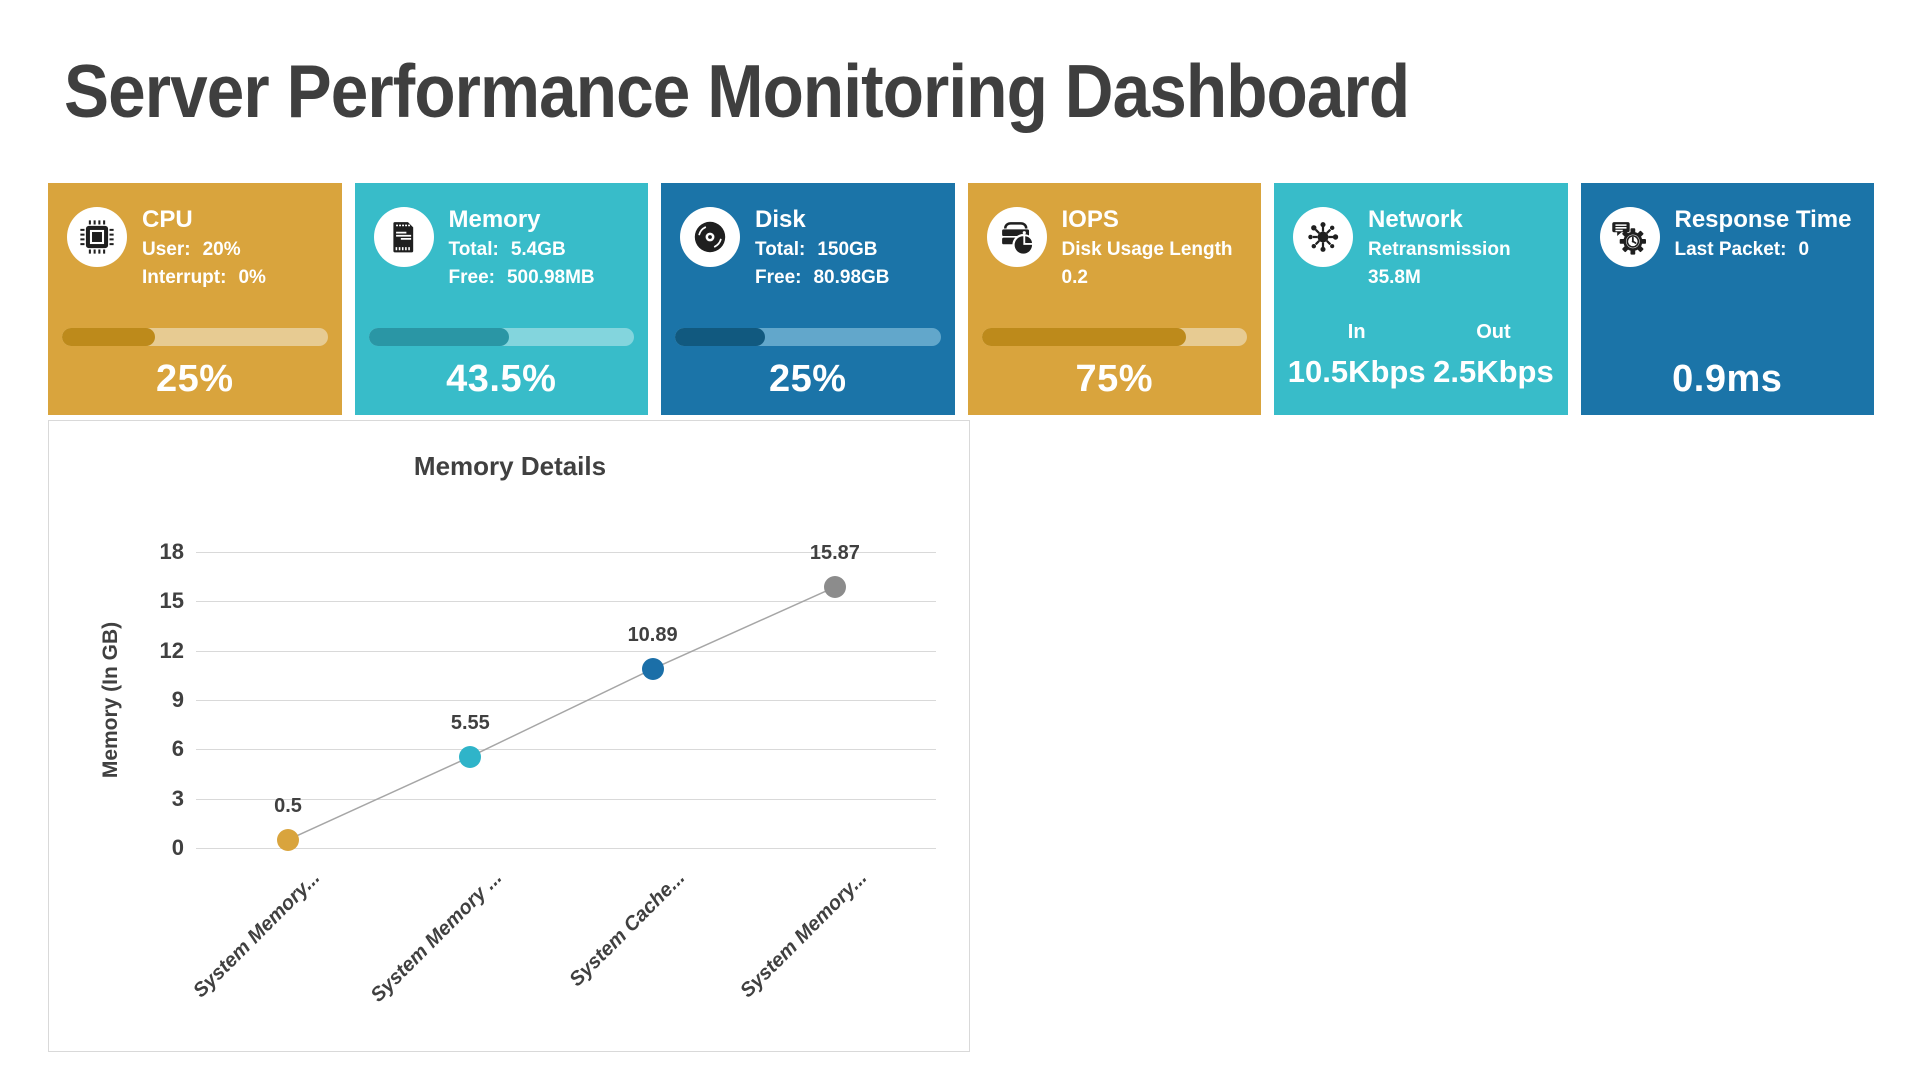 This screenshot has height=1080, width=1920. Describe the element at coordinates (808, 299) in the screenshot. I see `kpi-card-disk: Disk Total: 150GB Free: 80.98GB 25%` at that location.